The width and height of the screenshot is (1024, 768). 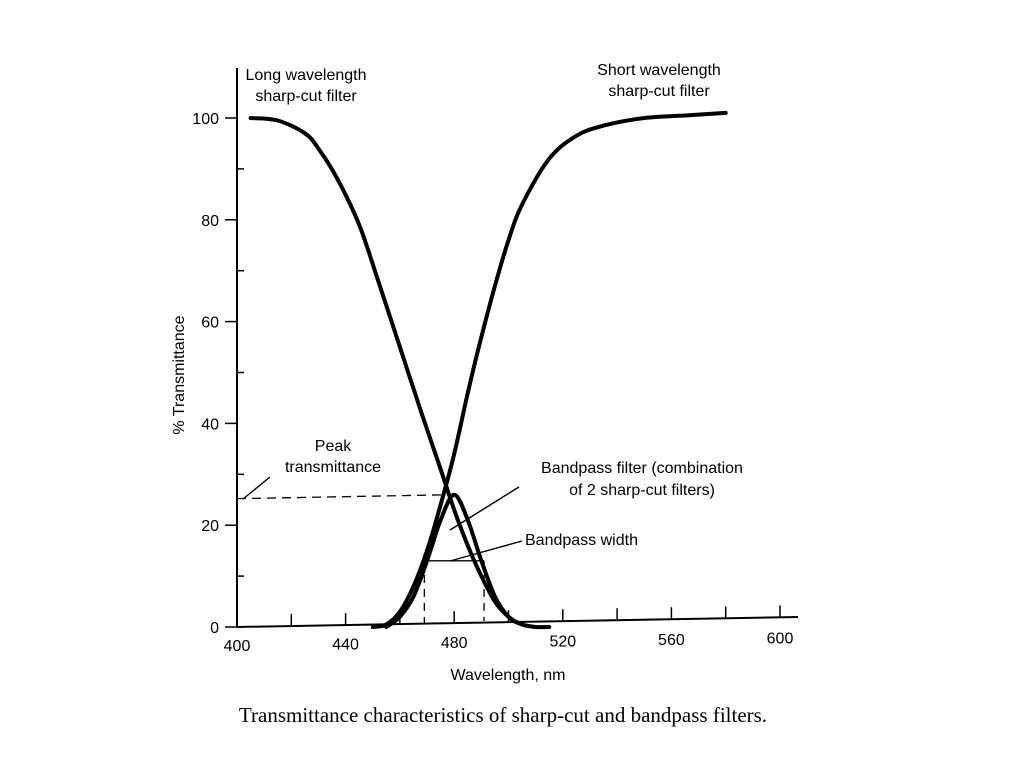 I want to click on x-tick-label: 480, so click(x=454, y=643).